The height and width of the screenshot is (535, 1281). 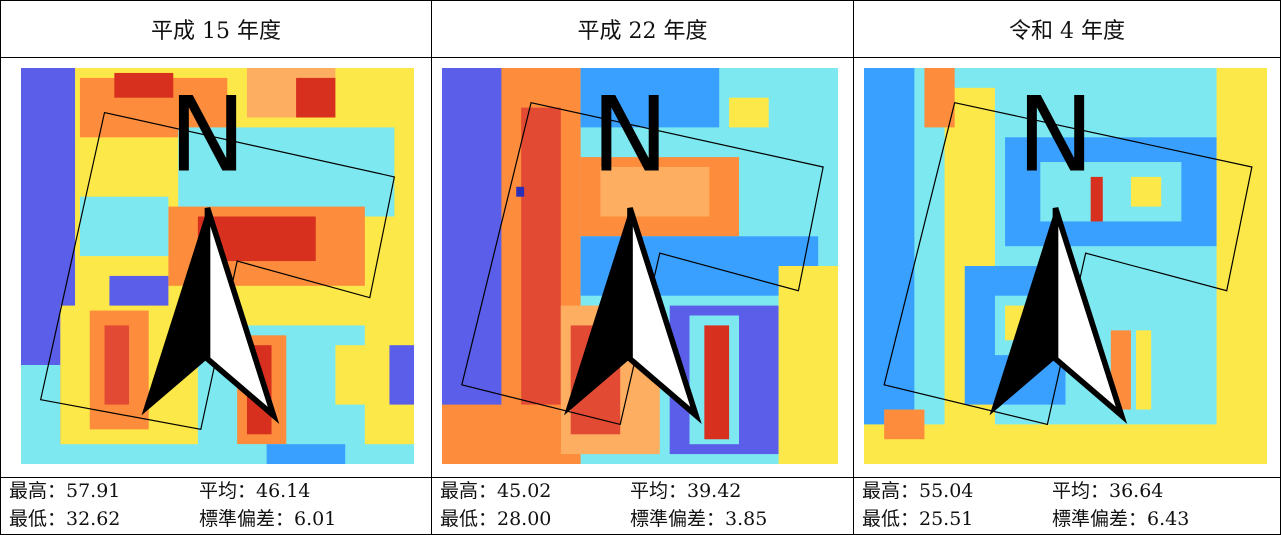 I want to click on stat-max: 最高：55.04, so click(x=918, y=491).